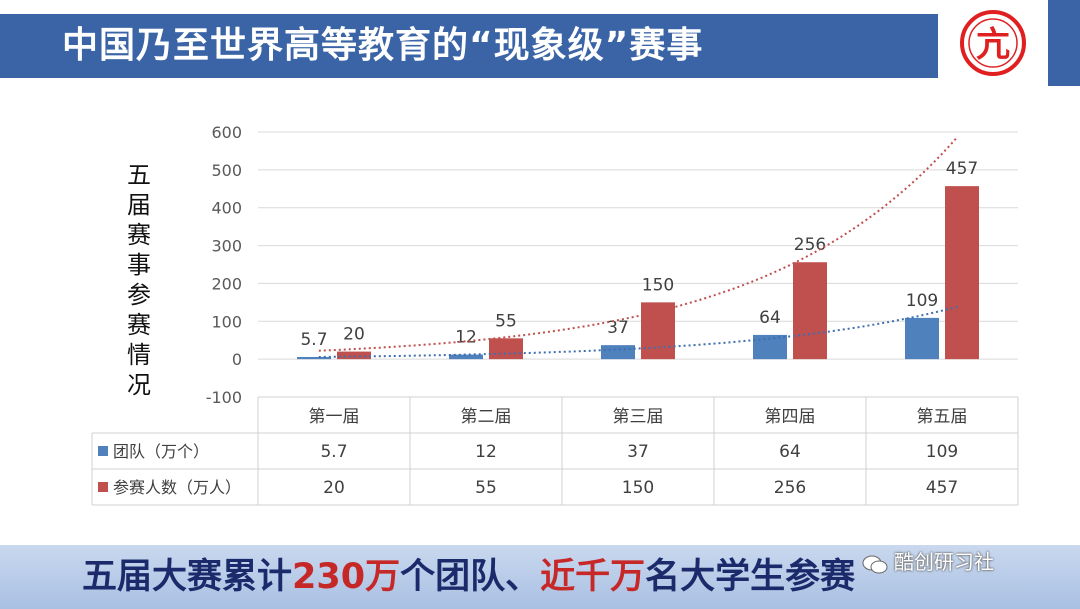 Image resolution: width=1080 pixels, height=609 pixels. Describe the element at coordinates (486, 452) in the screenshot. I see `table-cell: 12` at that location.